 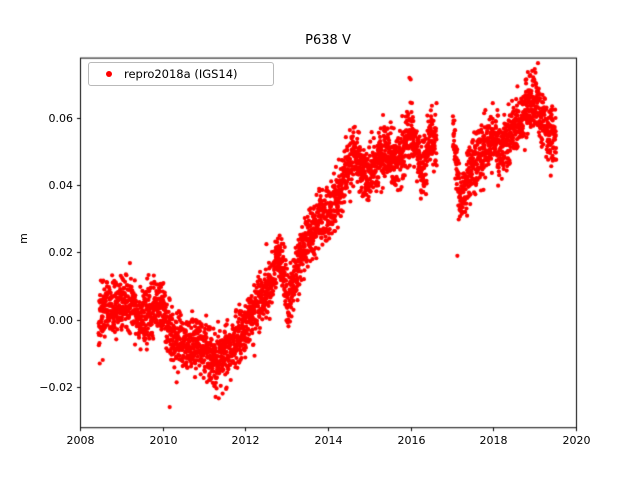 What do you see at coordinates (61, 320) in the screenshot?
I see `y-tick-label: 0.00` at bounding box center [61, 320].